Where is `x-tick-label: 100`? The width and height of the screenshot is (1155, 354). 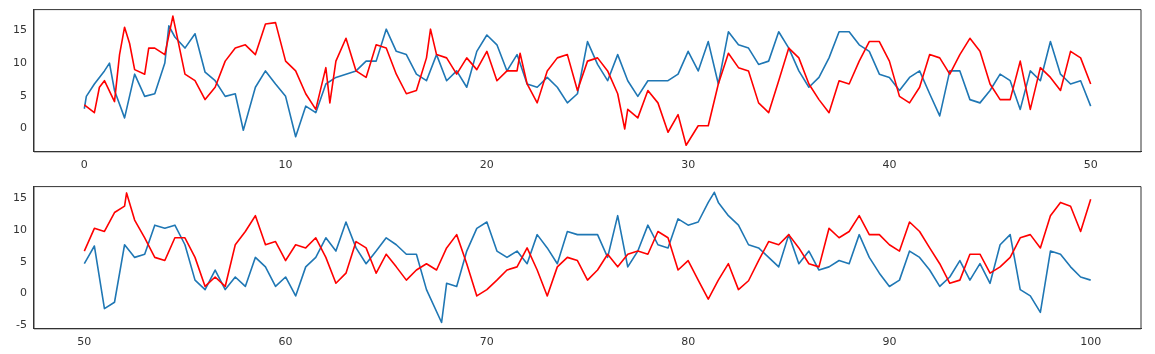 x-tick-label: 100 is located at coordinates (1091, 342).